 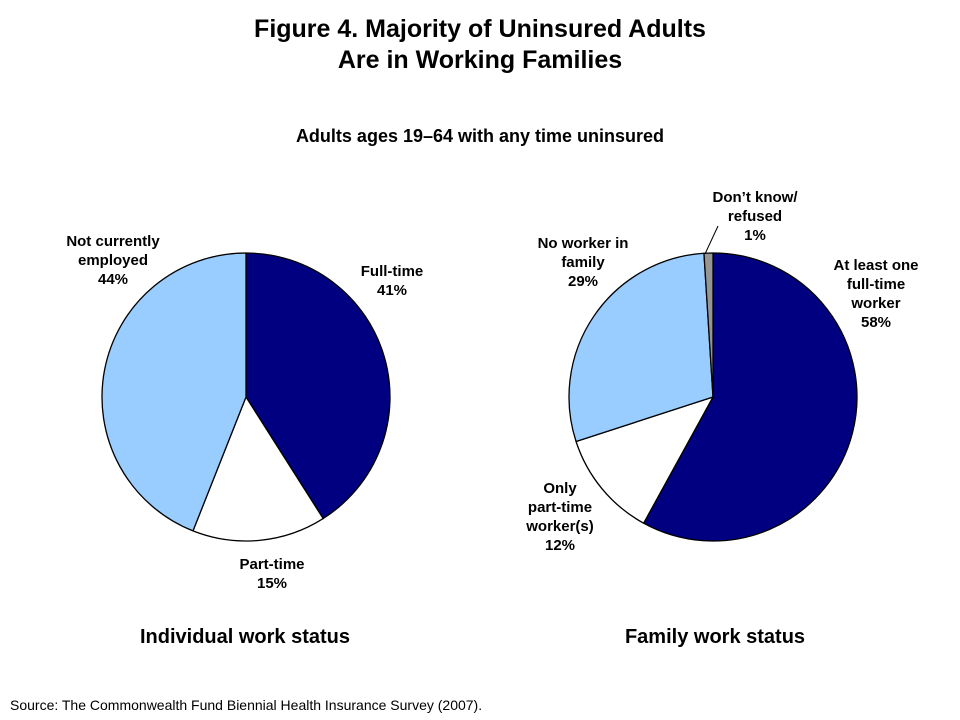 What do you see at coordinates (392, 281) in the screenshot?
I see `slice-label-full-time: Full-time 41%` at bounding box center [392, 281].